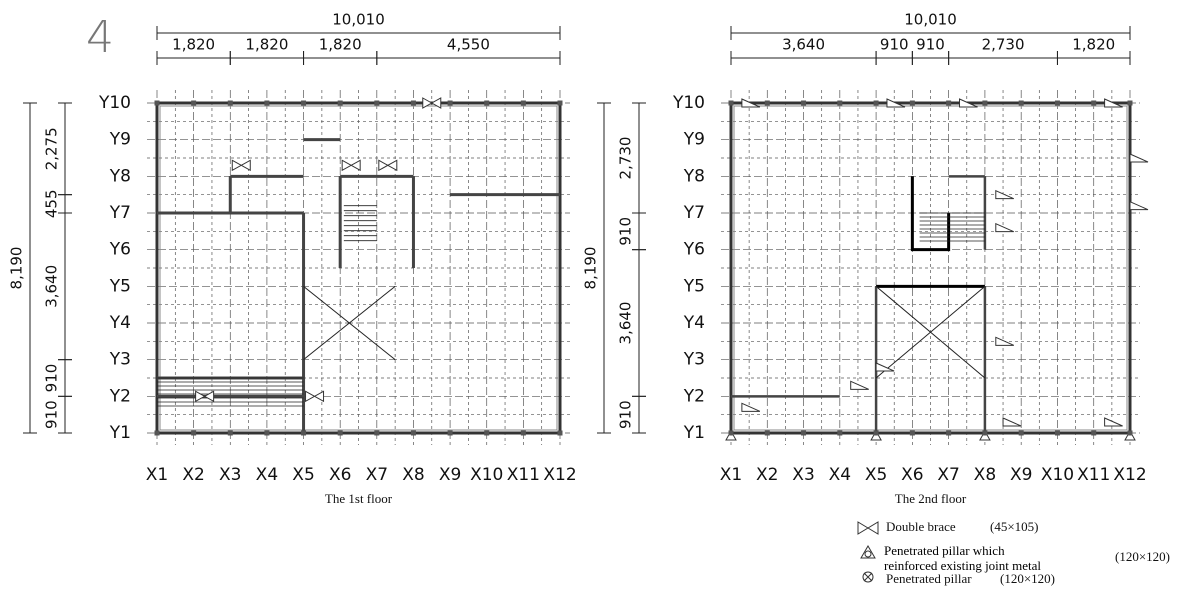 Image resolution: width=1191 pixels, height=598 pixels. I want to click on y-axis-label: Y6, so click(694, 250).